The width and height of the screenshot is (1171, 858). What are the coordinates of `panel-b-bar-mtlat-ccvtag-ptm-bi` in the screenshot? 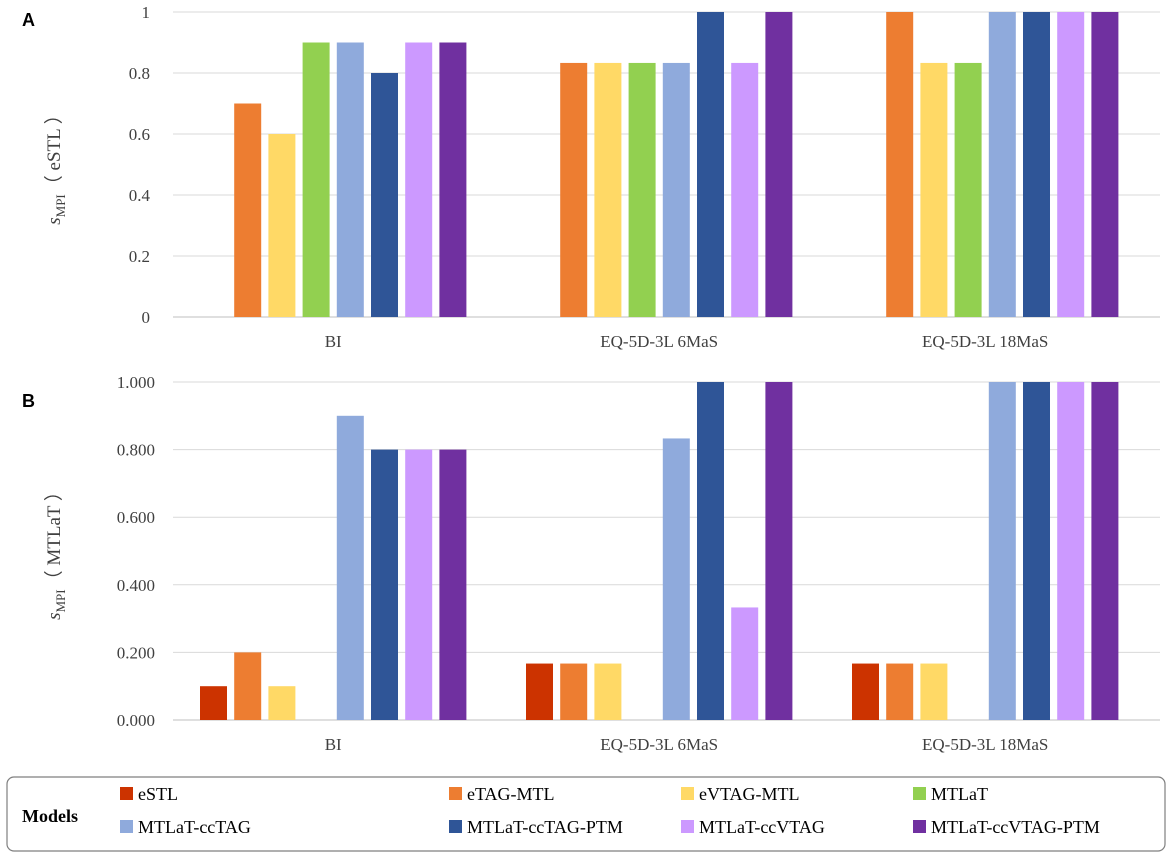 It's located at (453, 584).